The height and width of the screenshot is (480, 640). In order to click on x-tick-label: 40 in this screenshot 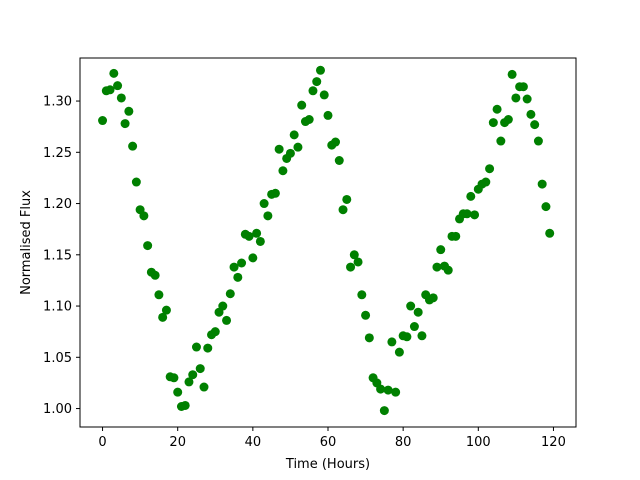, I will do `click(253, 442)`.